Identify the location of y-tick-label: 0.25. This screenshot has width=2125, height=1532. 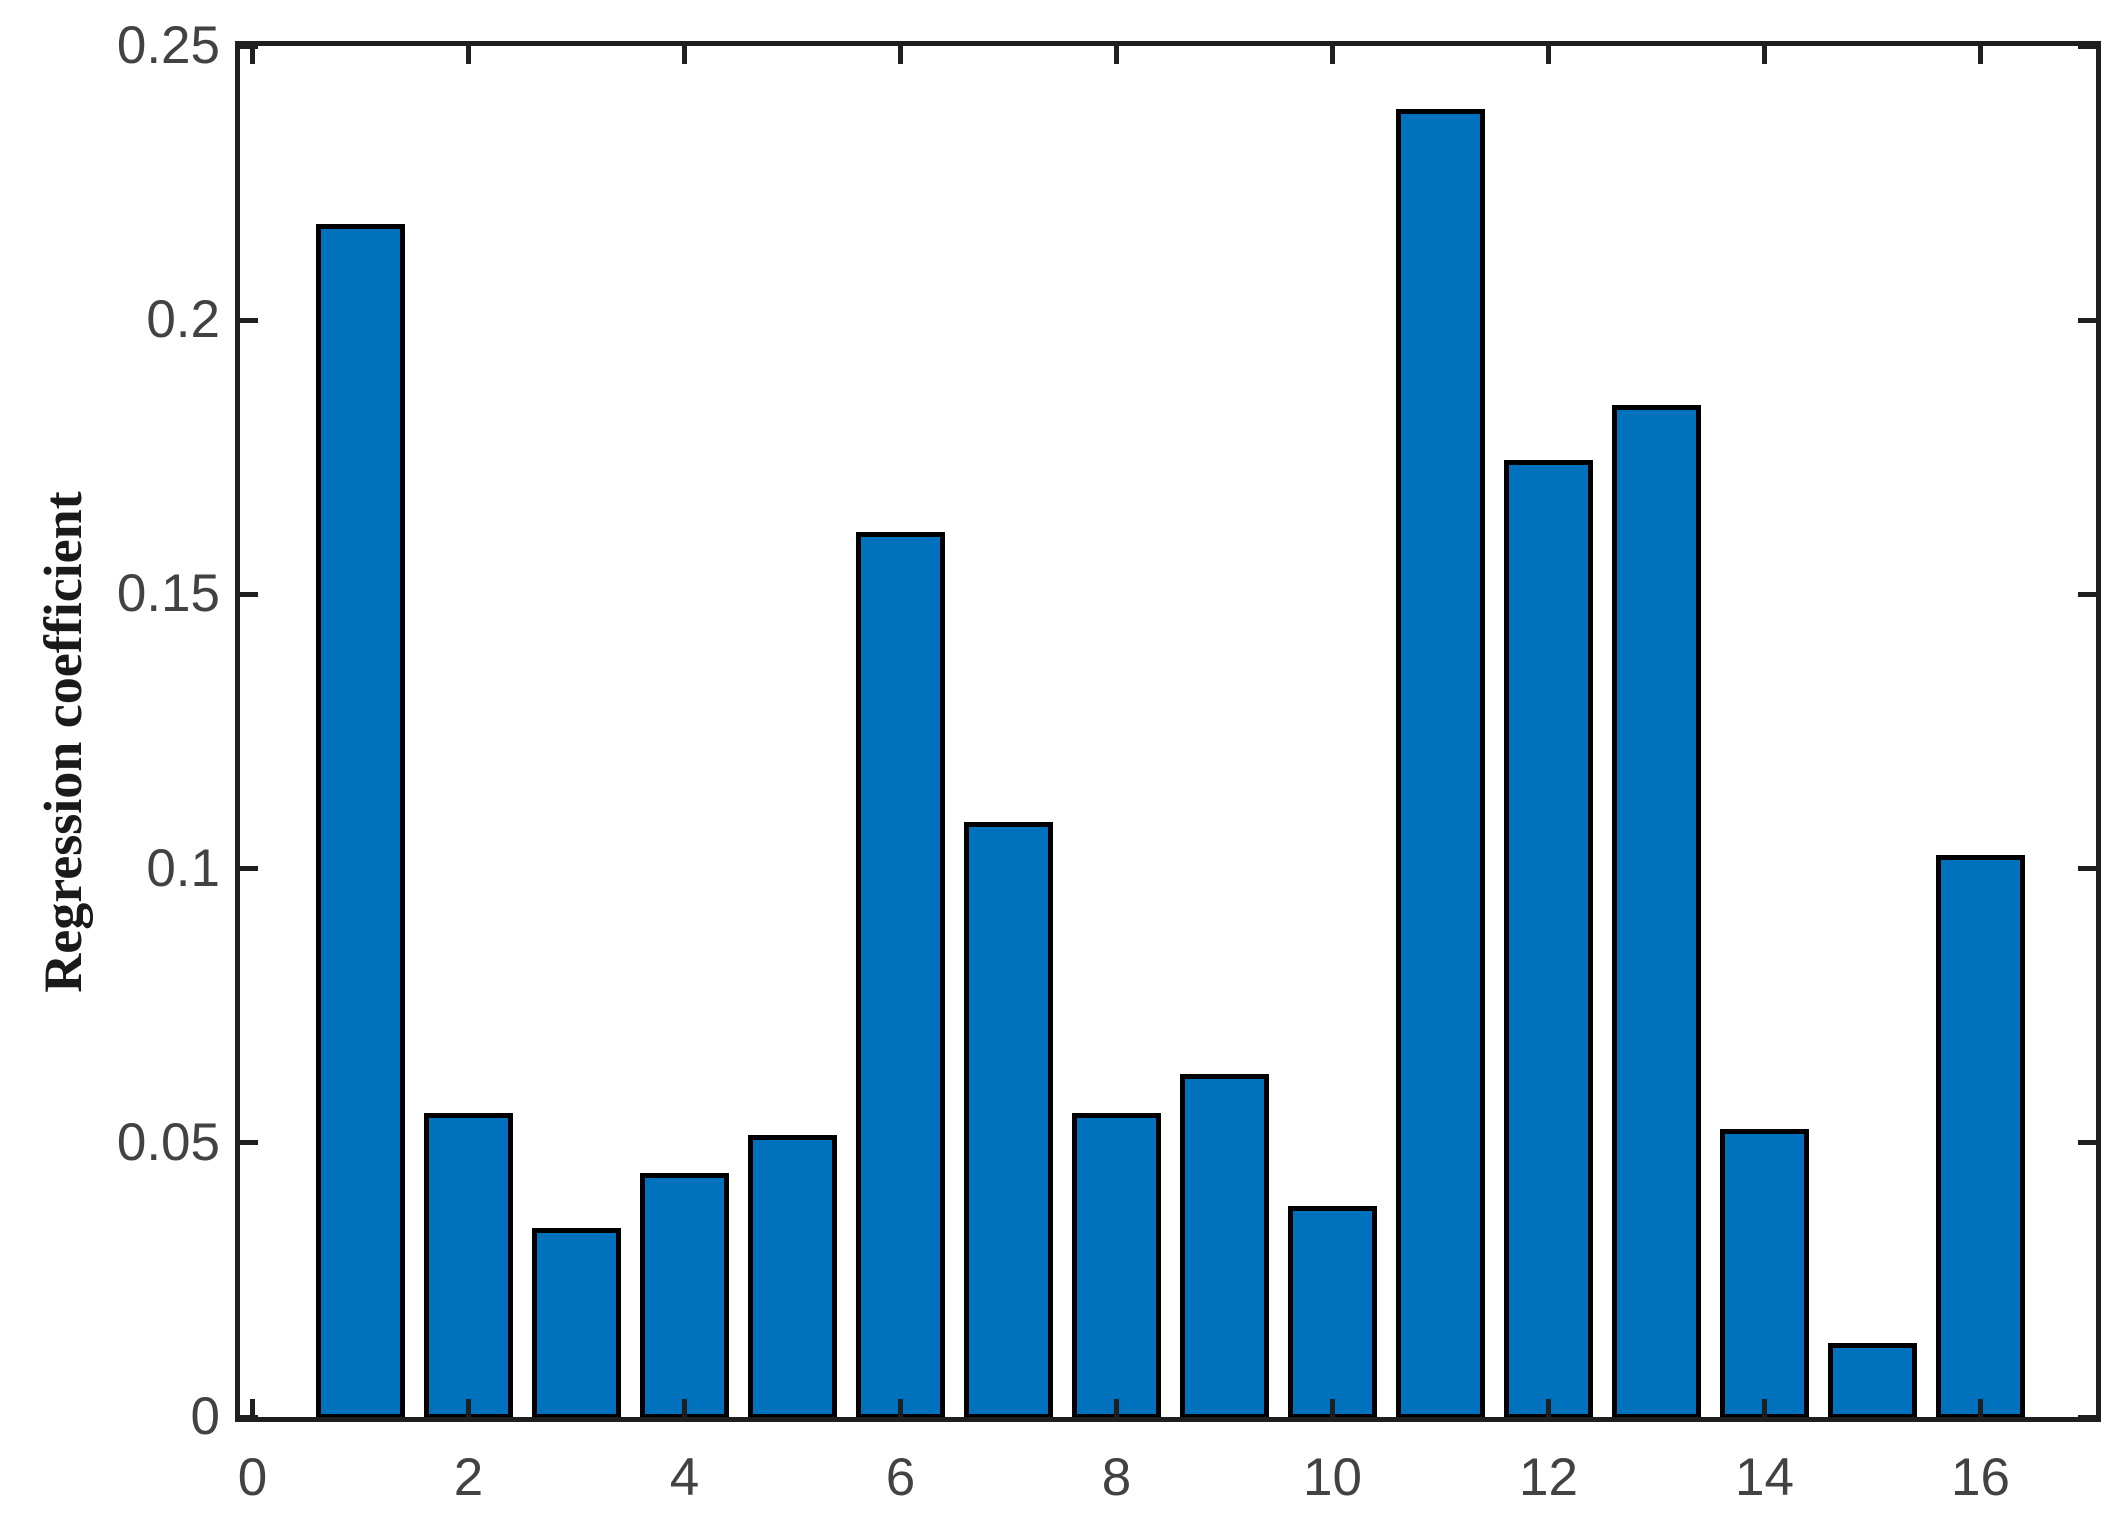
(168, 45).